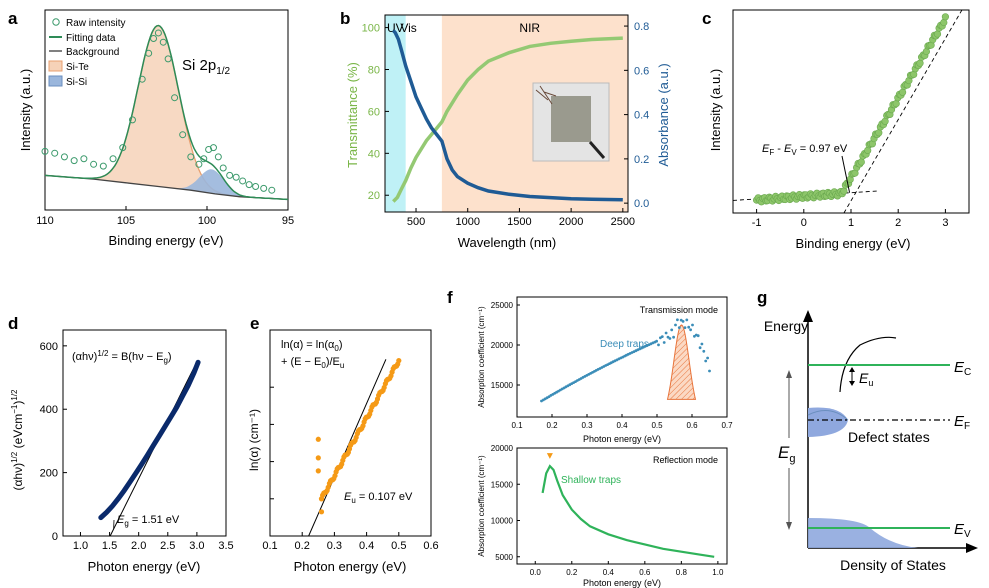  Describe the element at coordinates (374, 154) in the screenshot. I see `b-left-ytick-label: 40` at that location.